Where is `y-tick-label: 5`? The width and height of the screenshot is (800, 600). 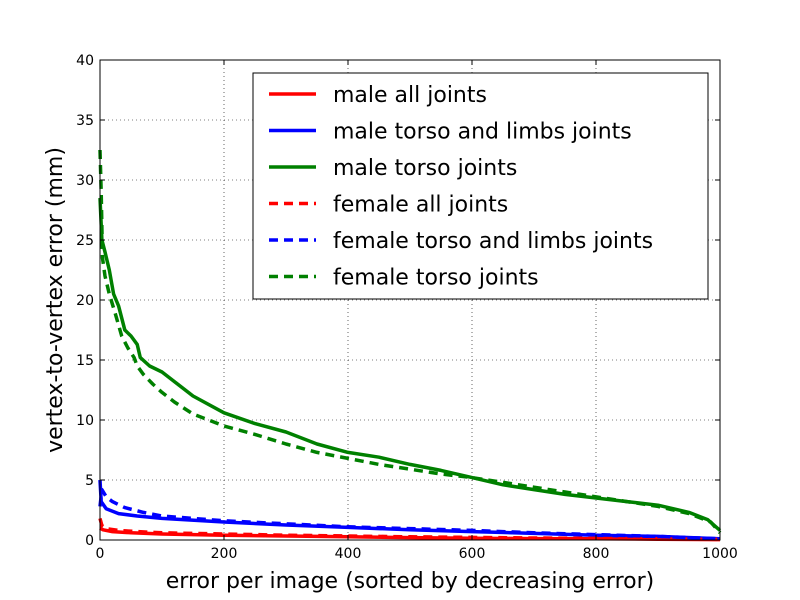
y-tick-label: 5 is located at coordinates (89, 481).